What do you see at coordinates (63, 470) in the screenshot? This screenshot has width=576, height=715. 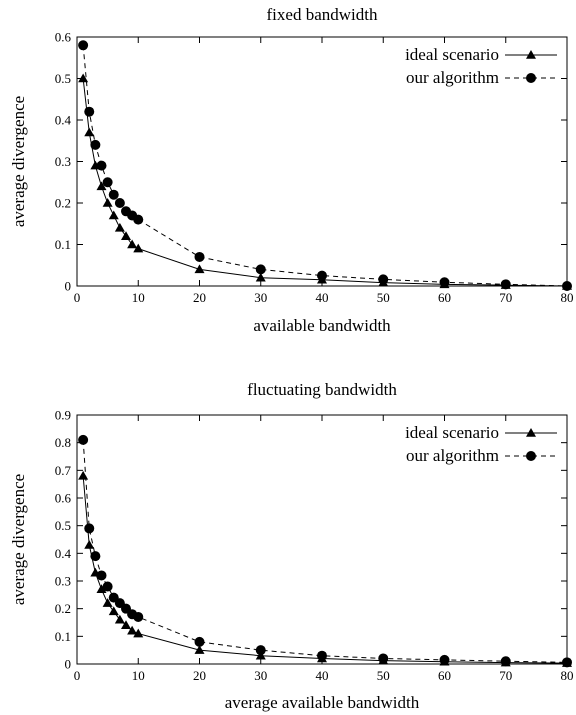 I see `y-tick-label: 0.7` at bounding box center [63, 470].